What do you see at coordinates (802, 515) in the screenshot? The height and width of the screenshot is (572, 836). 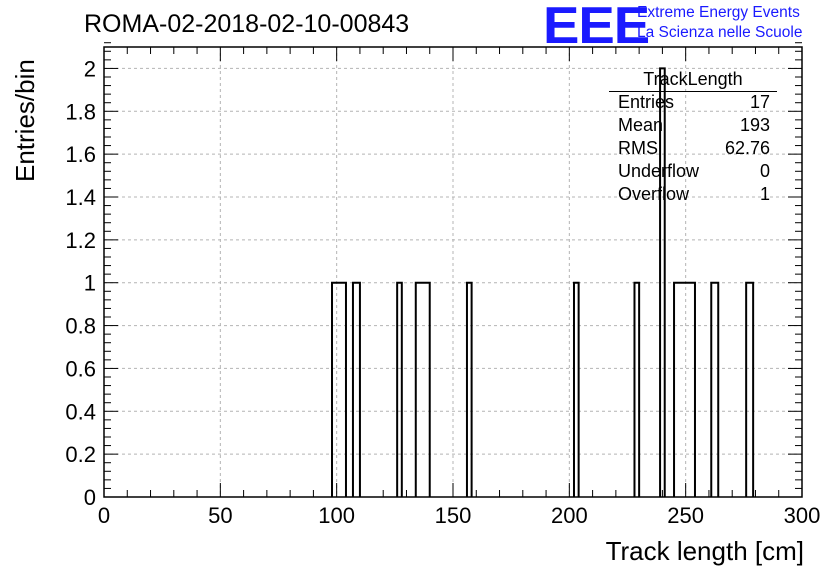 I see `x-tick-label: 300` at bounding box center [802, 515].